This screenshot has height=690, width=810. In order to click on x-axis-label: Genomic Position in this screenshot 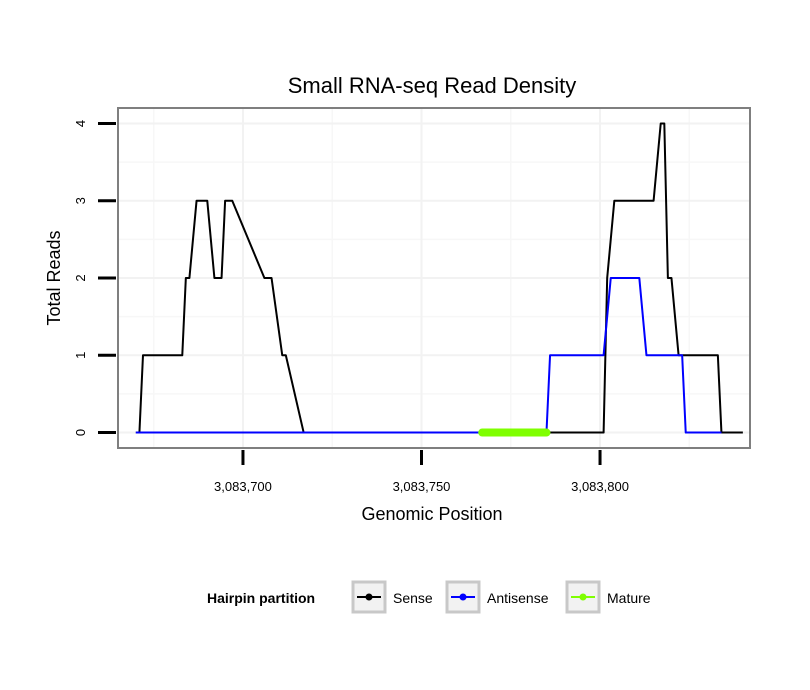, I will do `click(431, 514)`.